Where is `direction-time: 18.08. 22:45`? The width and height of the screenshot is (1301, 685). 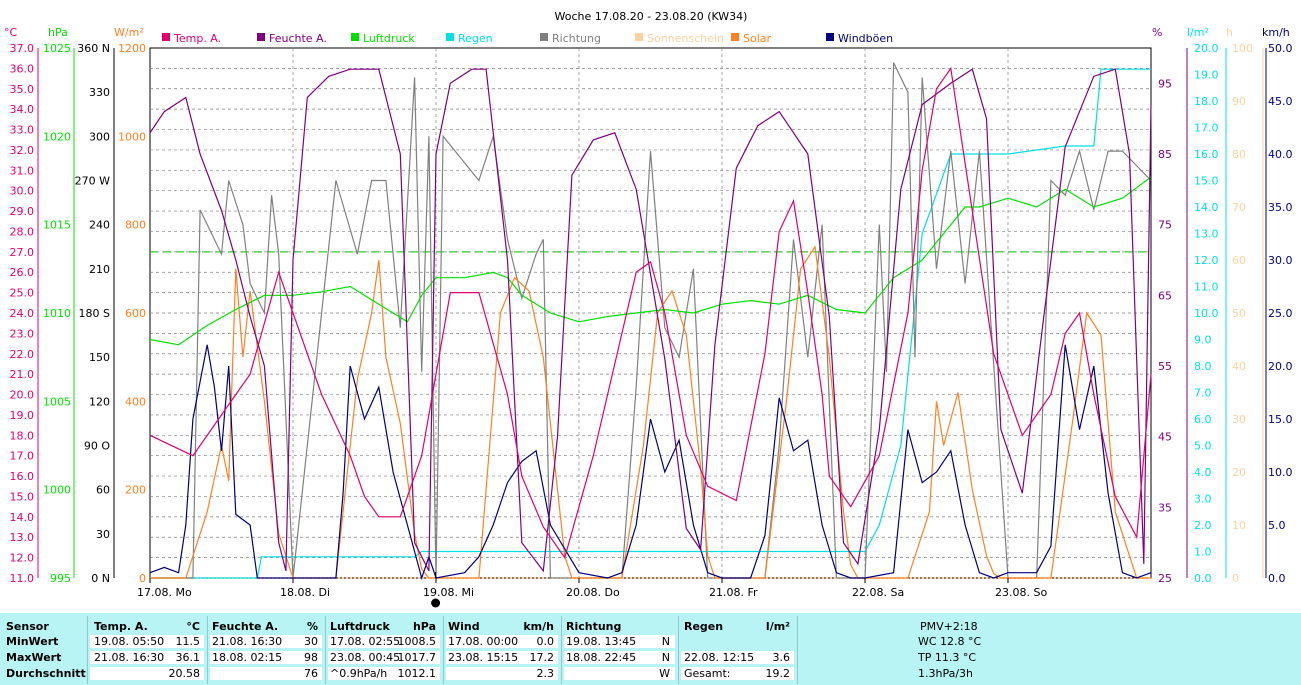 direction-time: 18.08. 22:45 is located at coordinates (601, 657).